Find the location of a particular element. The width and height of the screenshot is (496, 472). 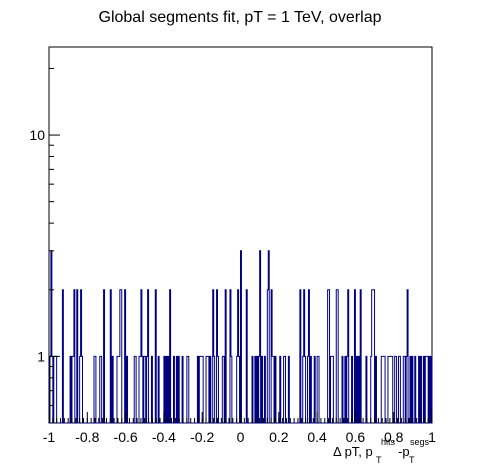

y-tick-label: 10 is located at coordinates (37, 135).